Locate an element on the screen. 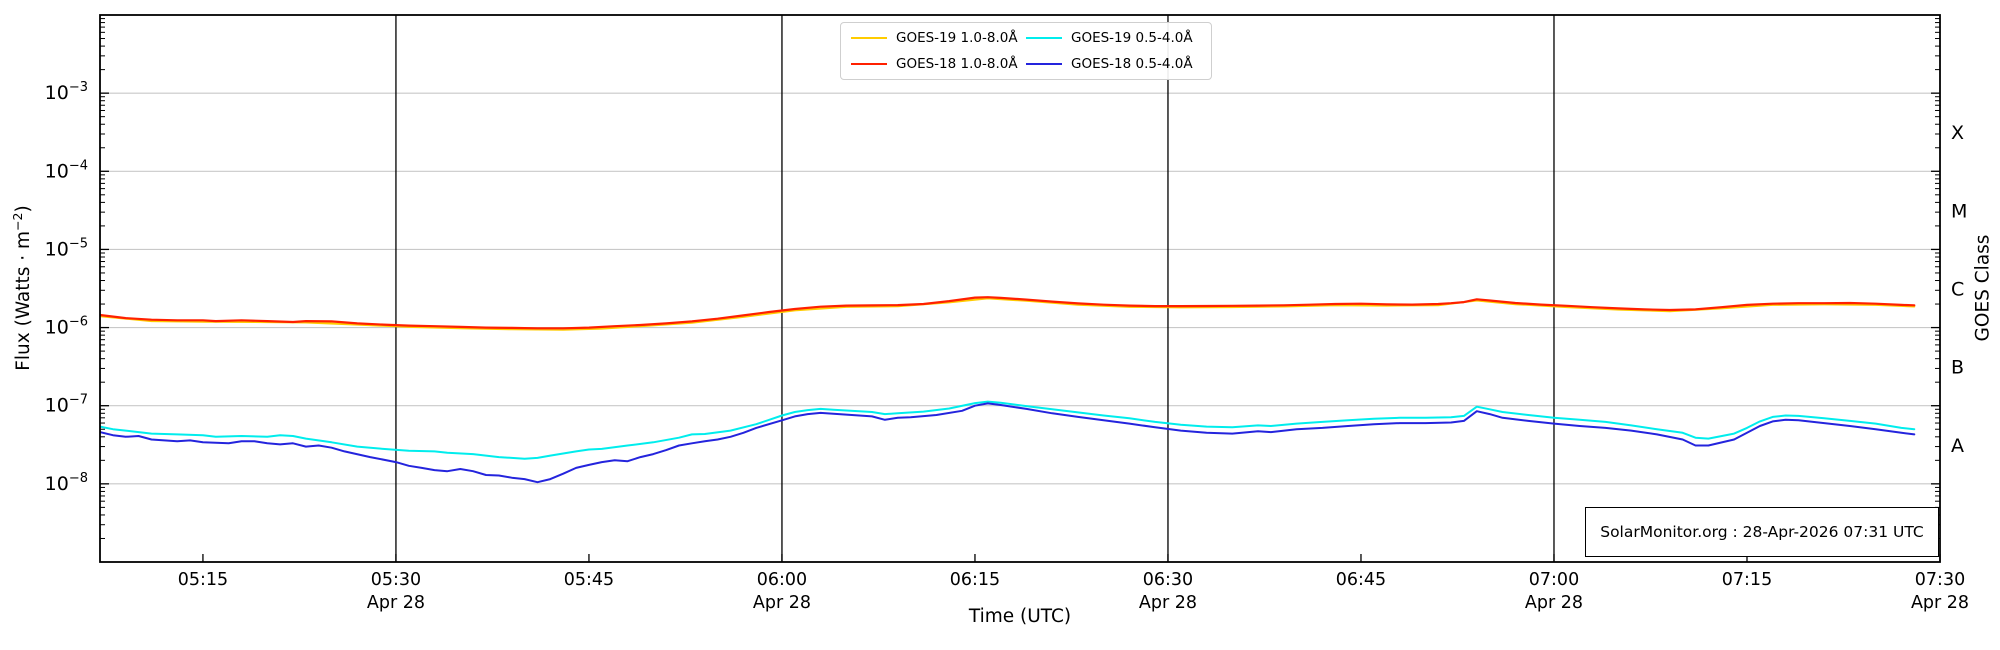 The image size is (2000, 650). y-tick-label: 10⁻³ is located at coordinates (66, 92).